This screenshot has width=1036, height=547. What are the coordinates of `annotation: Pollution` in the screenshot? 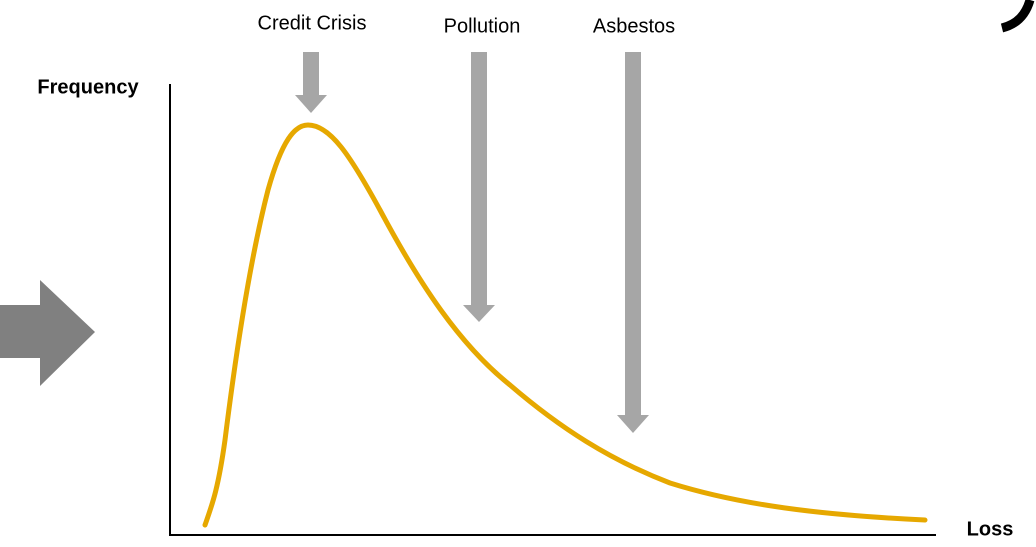 It's located at (482, 26).